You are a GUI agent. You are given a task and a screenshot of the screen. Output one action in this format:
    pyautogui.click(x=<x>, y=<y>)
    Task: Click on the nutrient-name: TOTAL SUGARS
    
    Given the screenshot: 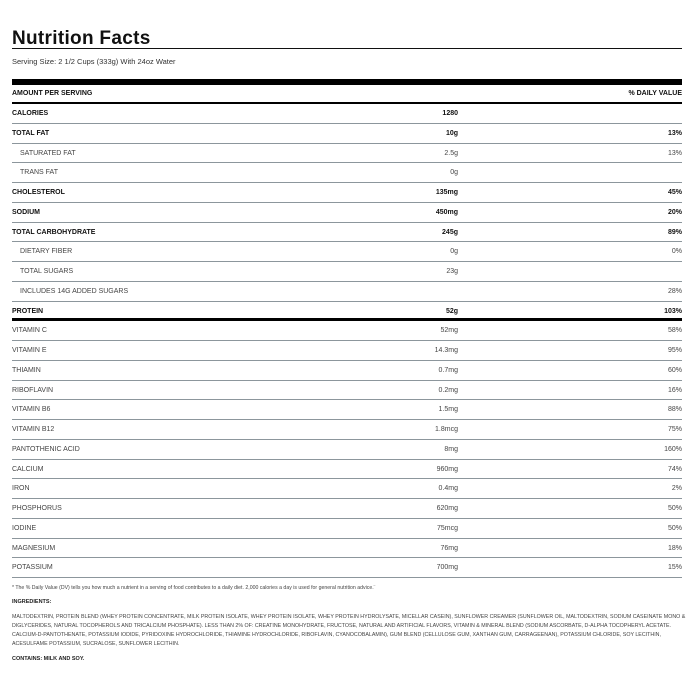 What is the action you would take?
    pyautogui.click(x=47, y=271)
    